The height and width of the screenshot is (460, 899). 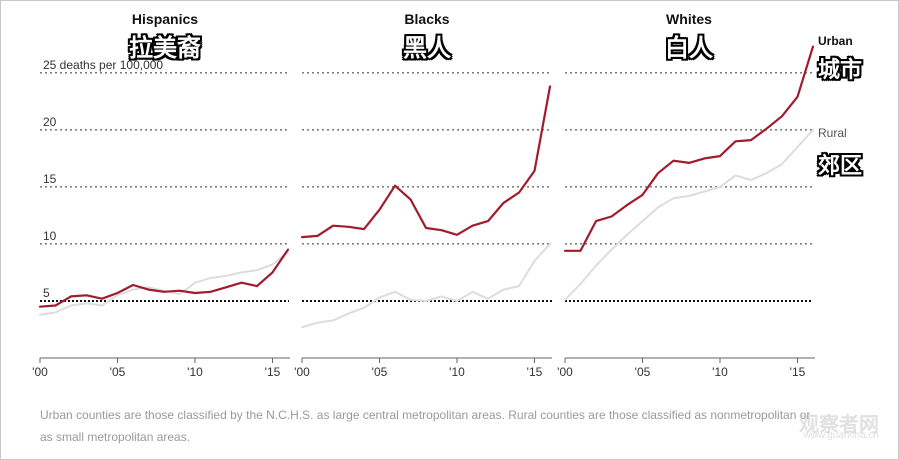 I want to click on y-tick-label: 15, so click(x=50, y=179).